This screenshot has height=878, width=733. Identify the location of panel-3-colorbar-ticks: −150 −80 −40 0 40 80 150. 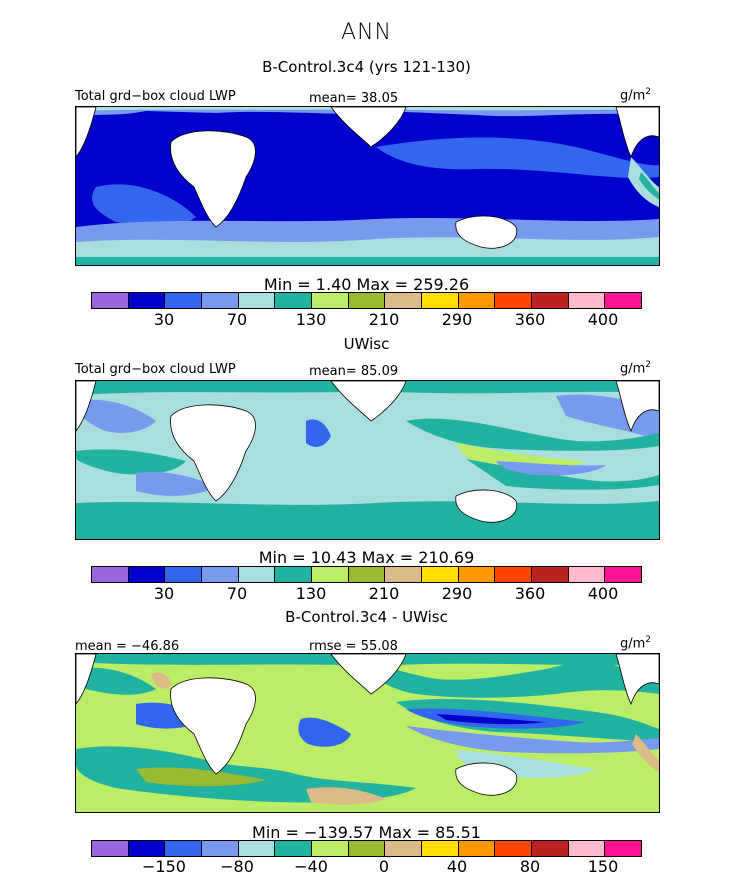
(365, 867).